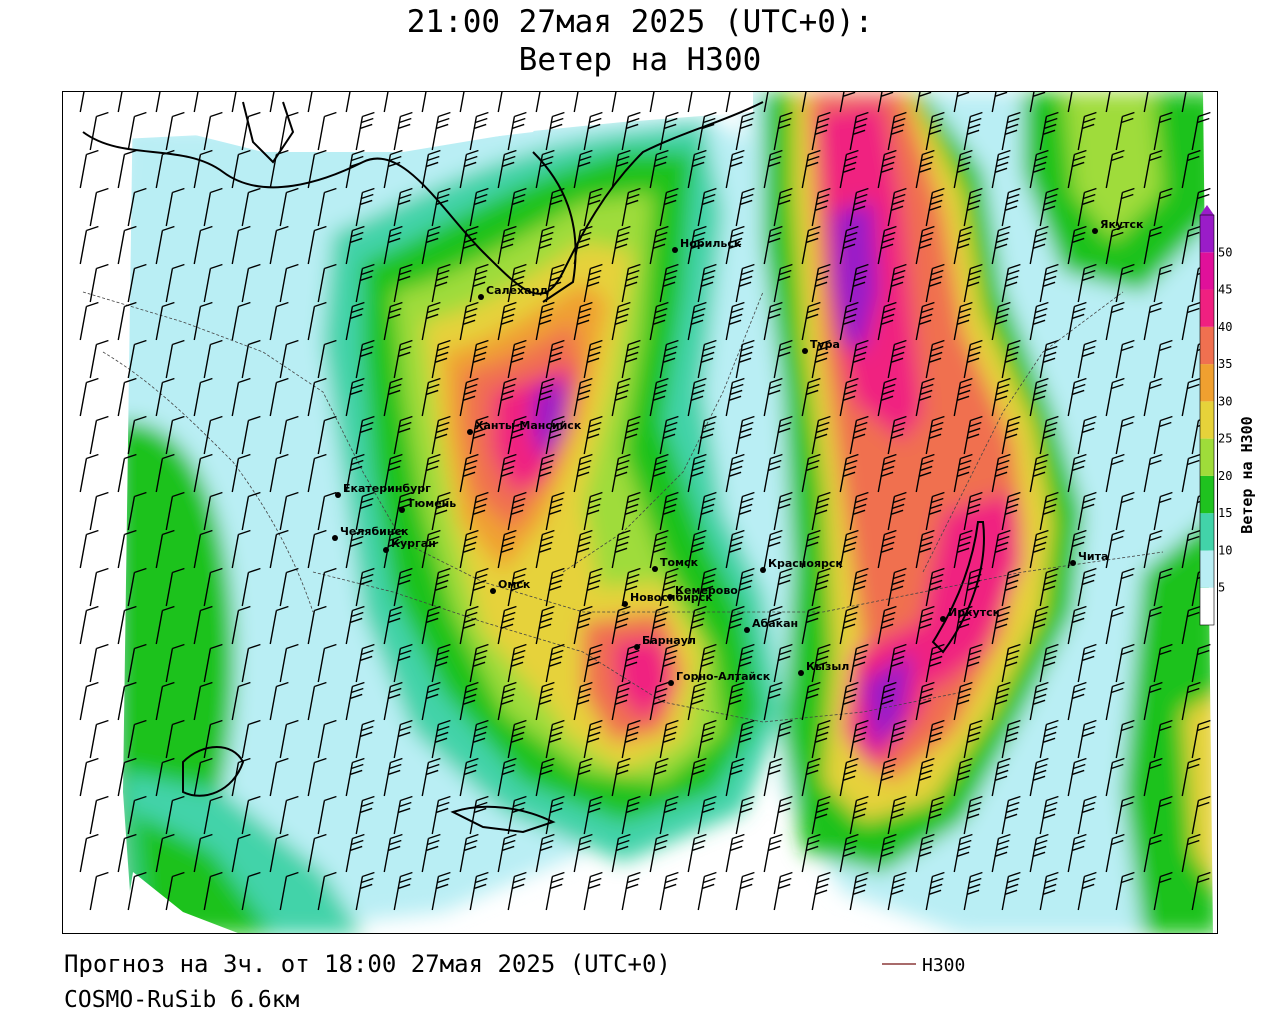 Image resolution: width=1280 pixels, height=1024 pixels. What do you see at coordinates (1225, 327) in the screenshot?
I see `colorbar-tick-label: 40` at bounding box center [1225, 327].